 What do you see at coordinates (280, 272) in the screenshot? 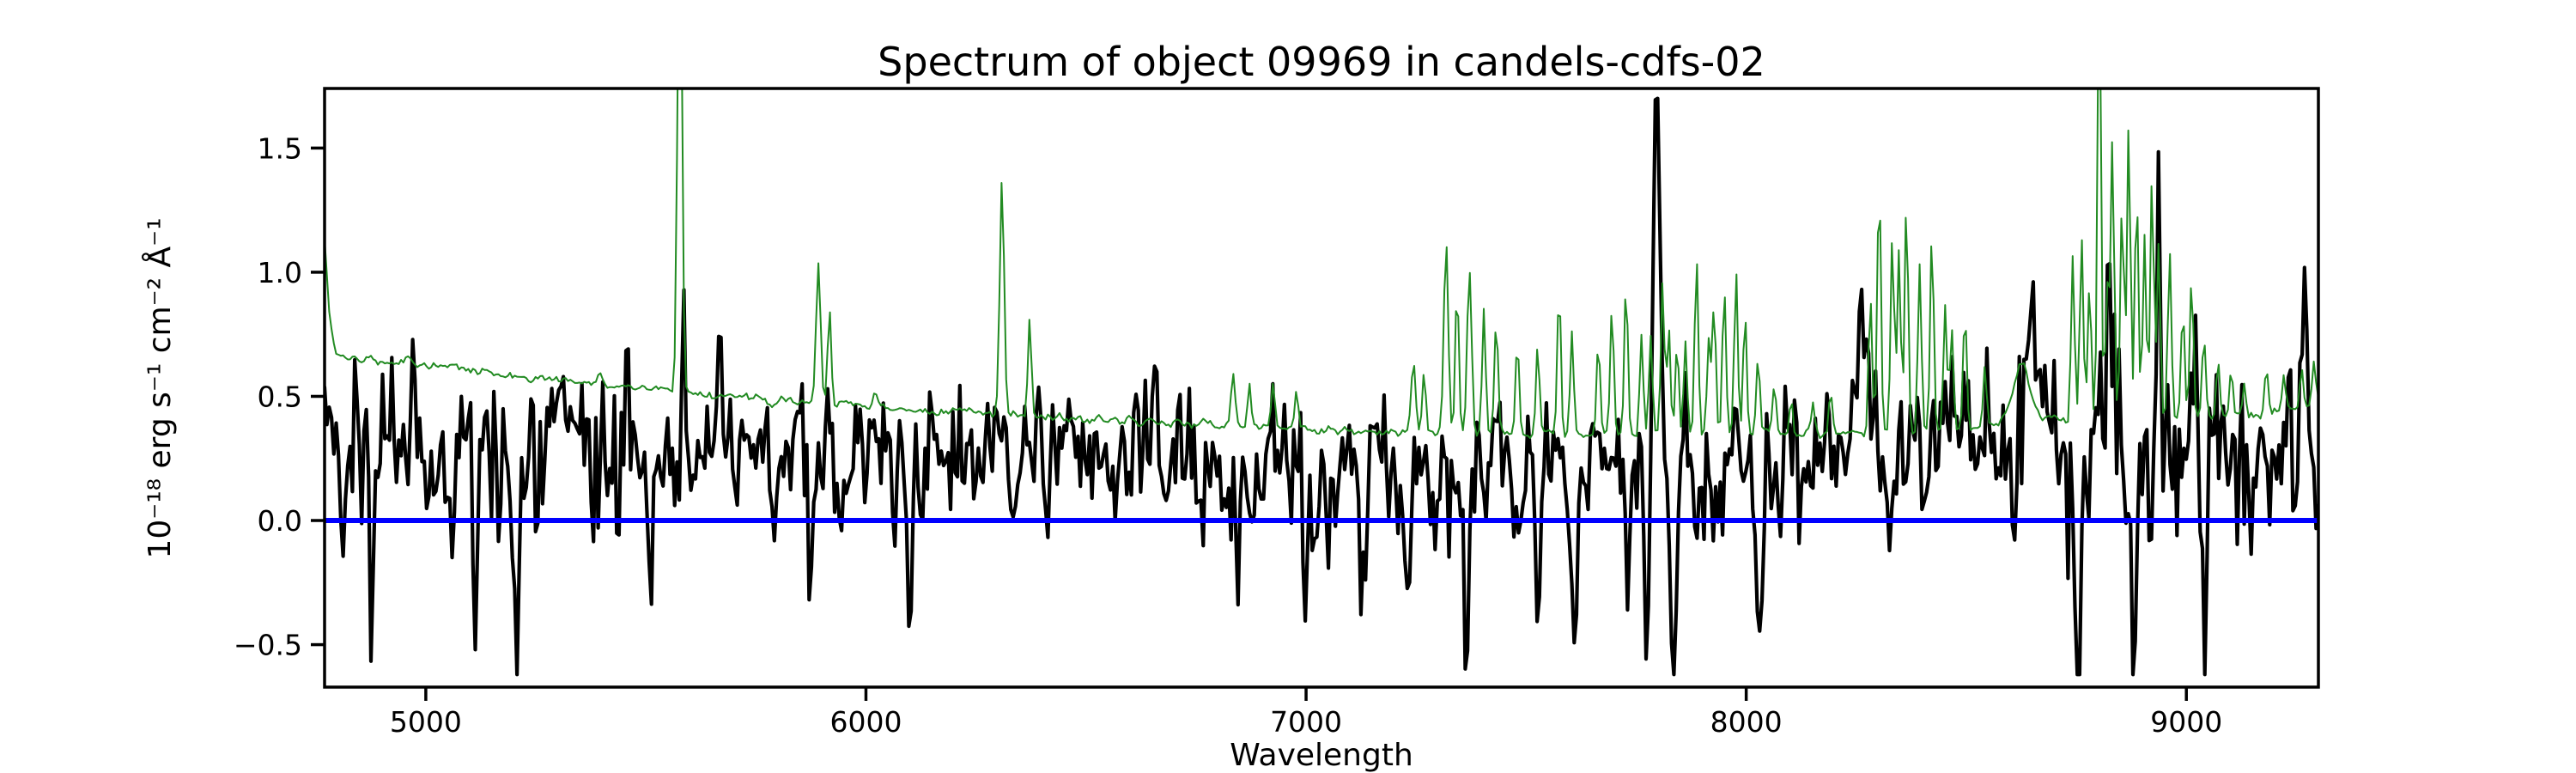
I see `y-tick-label: 1.0` at bounding box center [280, 272].